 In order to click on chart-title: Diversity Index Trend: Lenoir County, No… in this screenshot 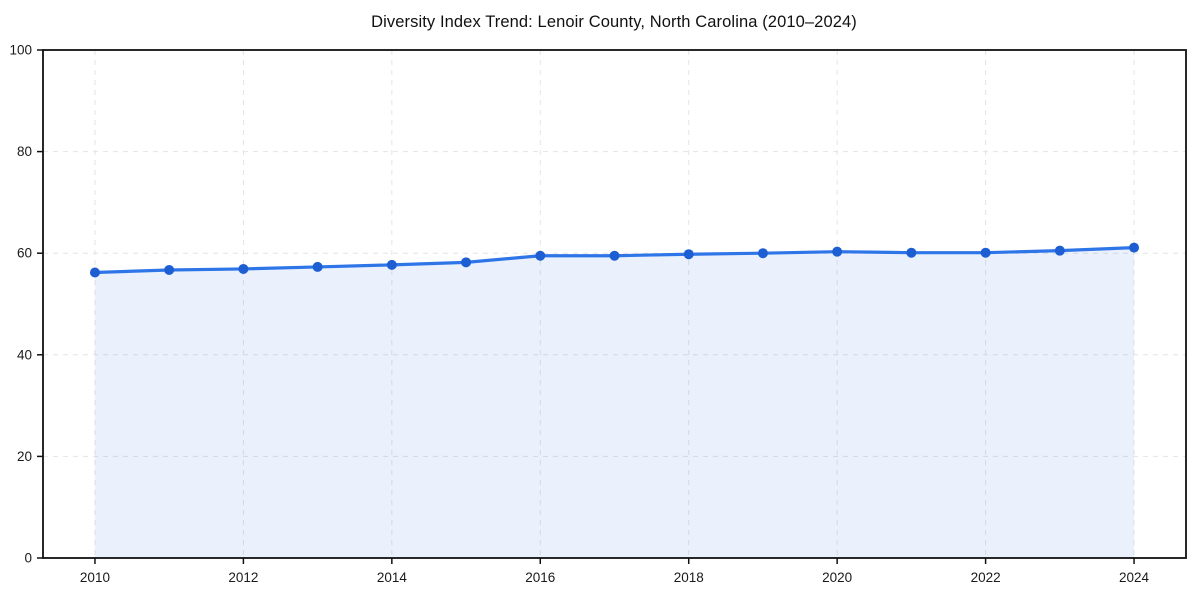, I will do `click(614, 22)`.